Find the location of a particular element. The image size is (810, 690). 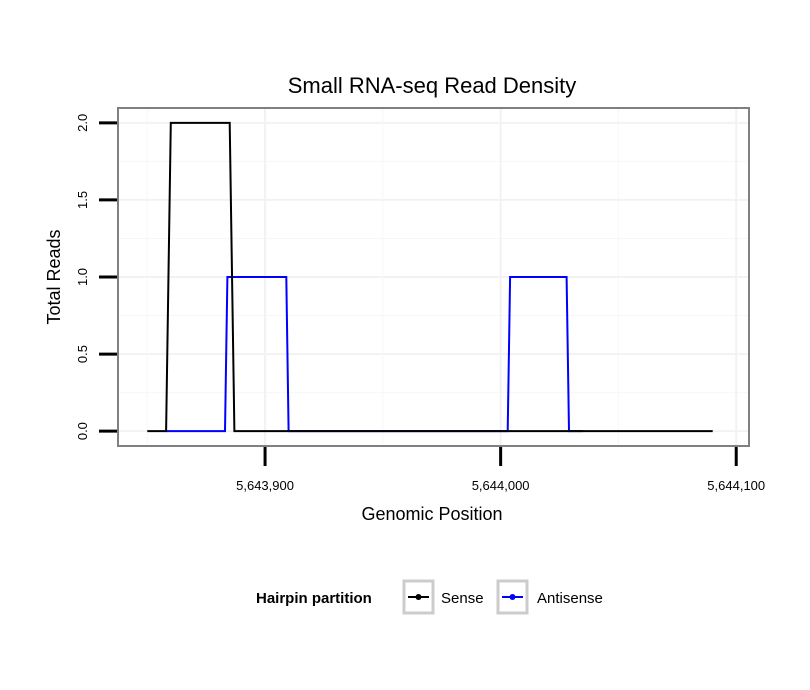

y-tick-label: 0.0 is located at coordinates (82, 431).